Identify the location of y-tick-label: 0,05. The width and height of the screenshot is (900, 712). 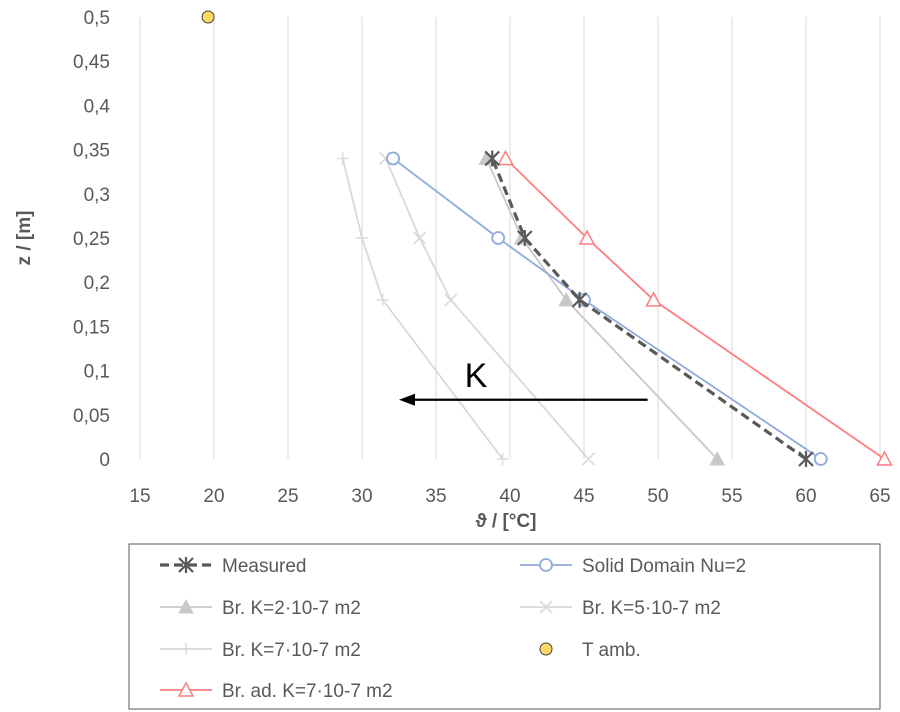
(91, 416).